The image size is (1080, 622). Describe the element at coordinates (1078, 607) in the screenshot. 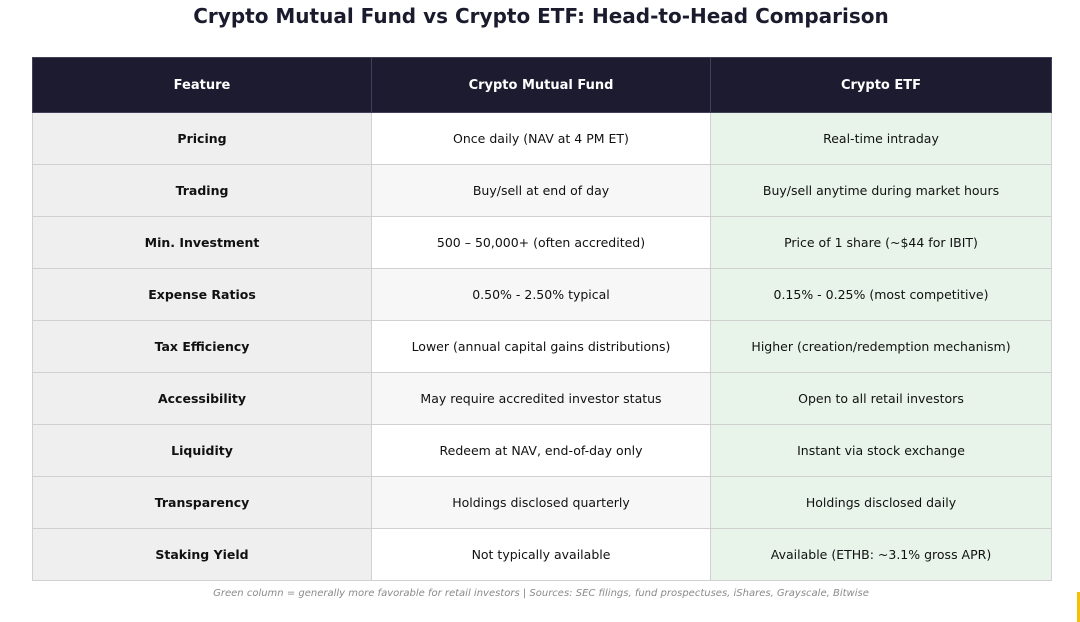

I see `edge-marker` at that location.